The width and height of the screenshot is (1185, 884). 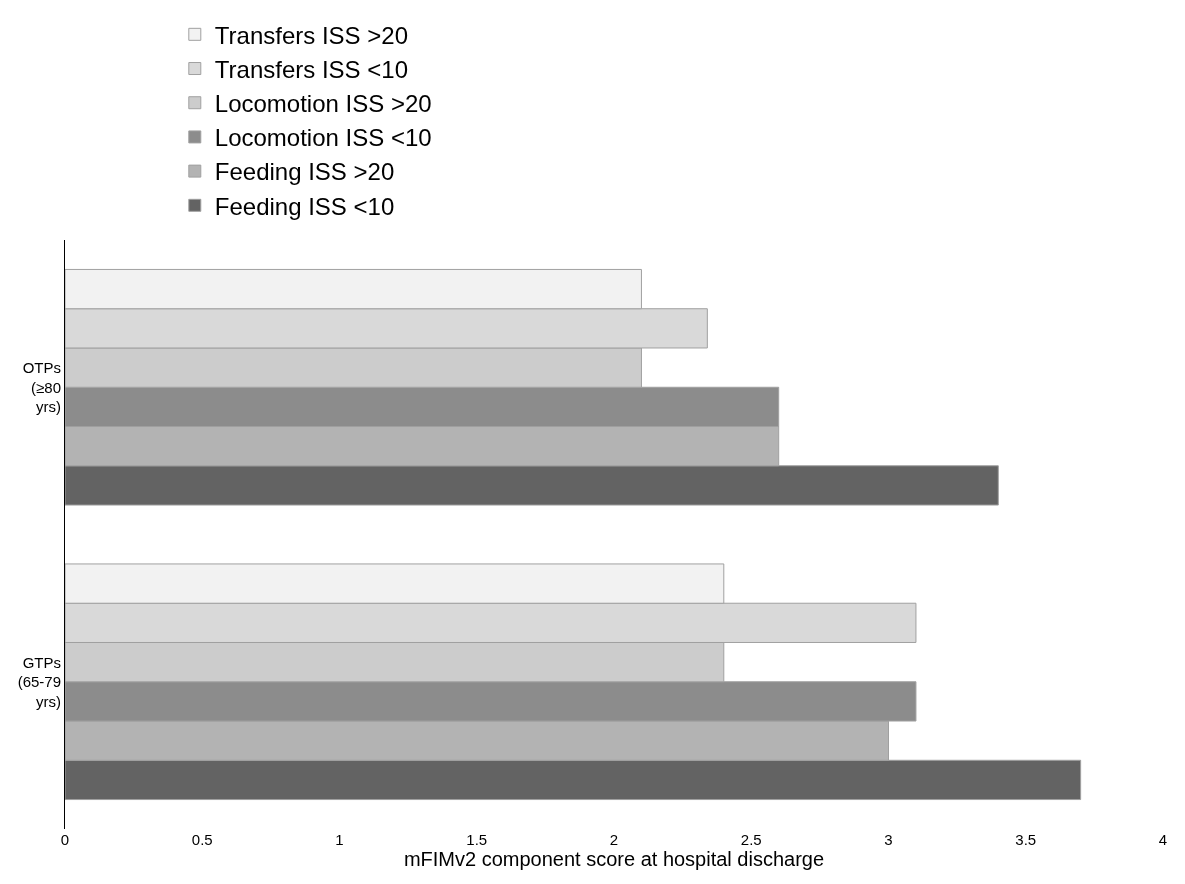 What do you see at coordinates (1163, 839) in the screenshot?
I see `x-tick-label: 4` at bounding box center [1163, 839].